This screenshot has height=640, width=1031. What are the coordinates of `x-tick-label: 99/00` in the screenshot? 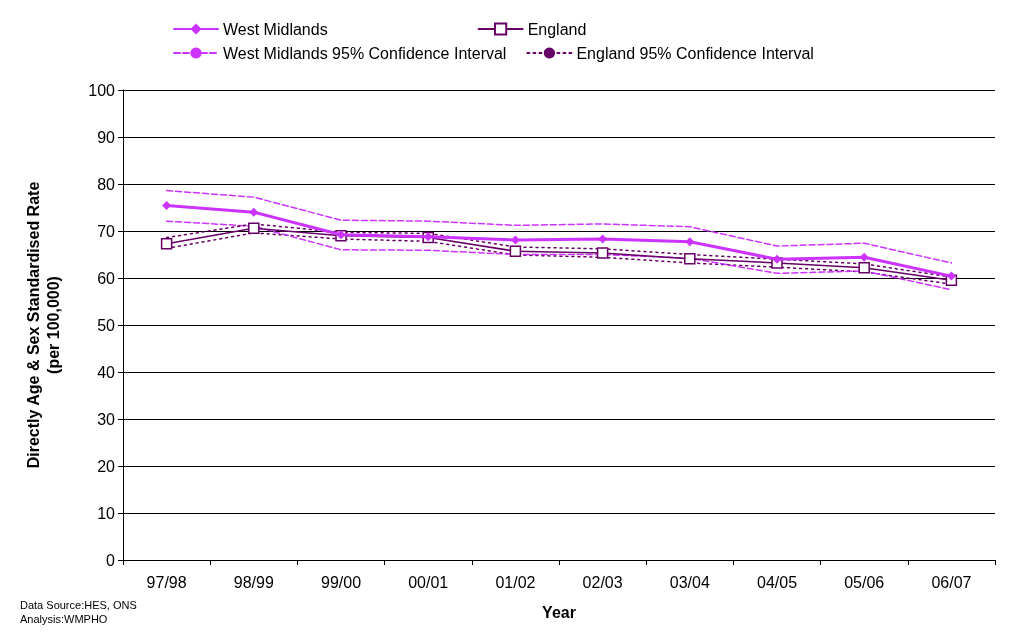 It's located at (341, 582).